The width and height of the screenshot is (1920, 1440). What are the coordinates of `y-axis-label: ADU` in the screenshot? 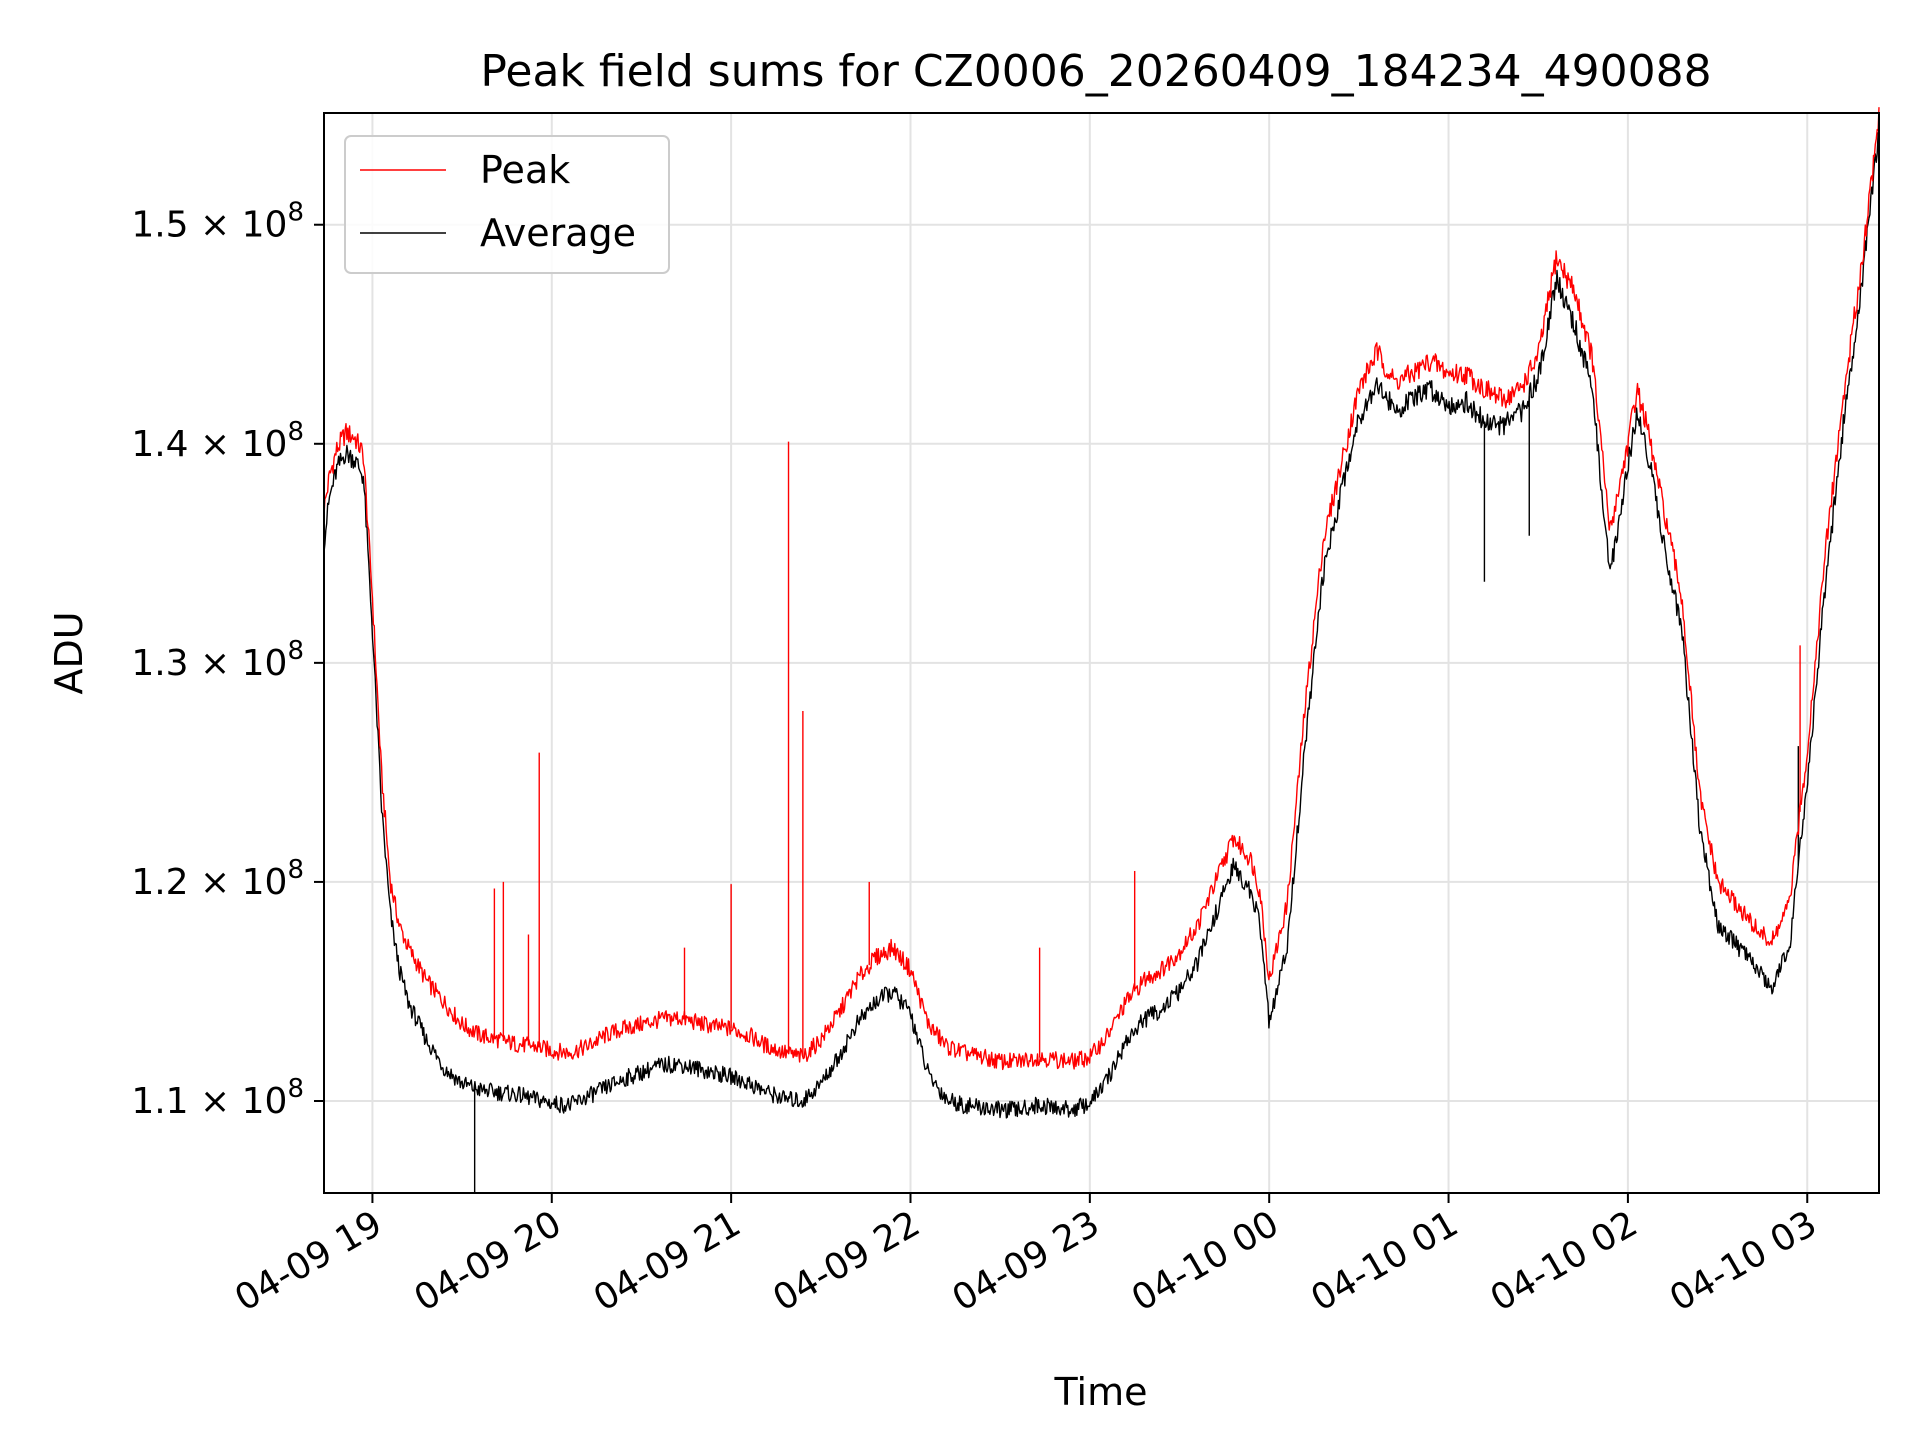 It's located at (69, 652).